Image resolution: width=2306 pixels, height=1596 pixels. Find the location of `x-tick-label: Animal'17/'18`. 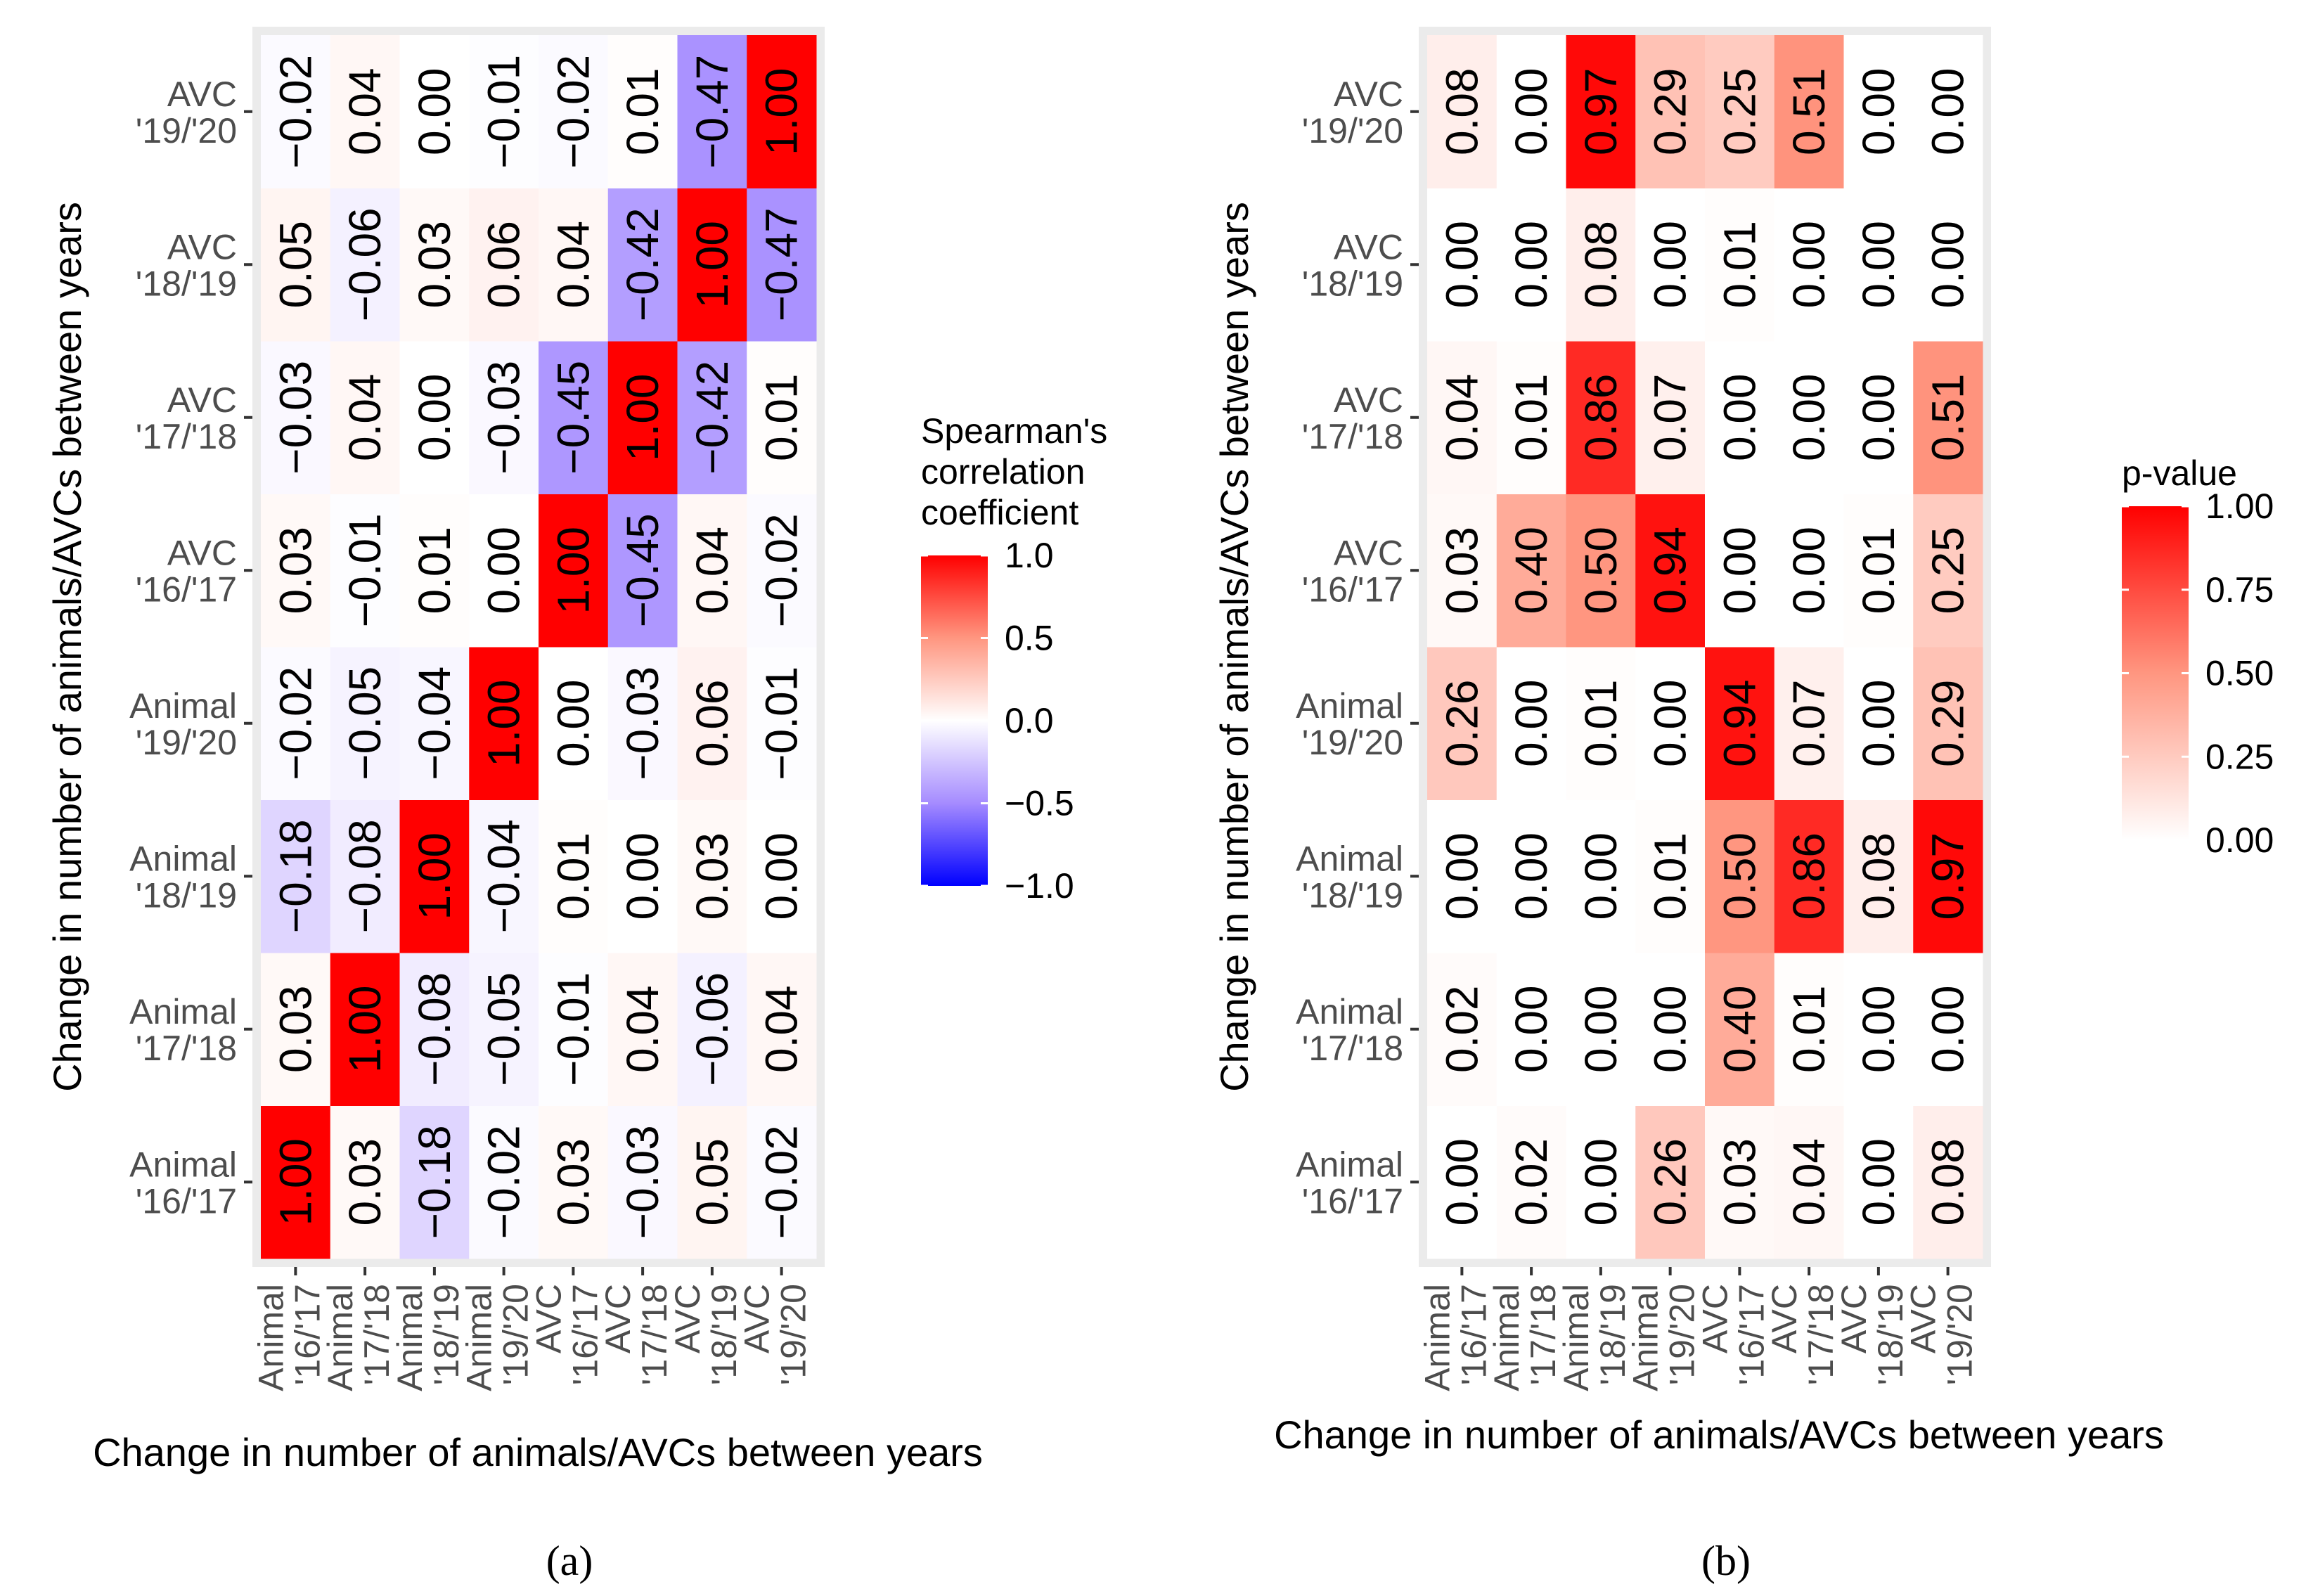

x-tick-label: Animal'17/'18 is located at coordinates (1525, 1337).